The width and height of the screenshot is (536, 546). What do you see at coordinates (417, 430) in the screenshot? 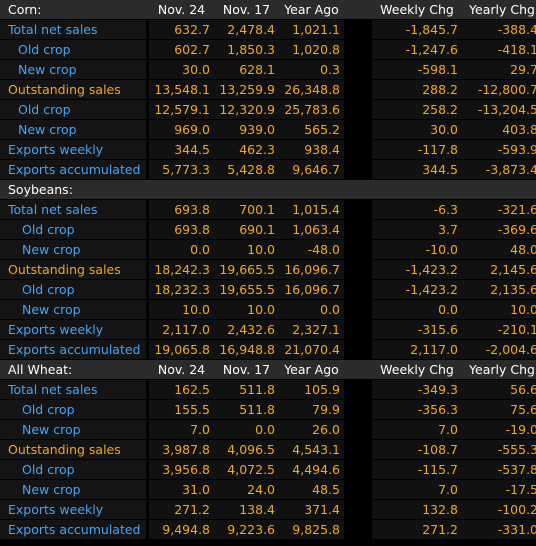
I see `cell-weekly-chg: 7.0` at bounding box center [417, 430].